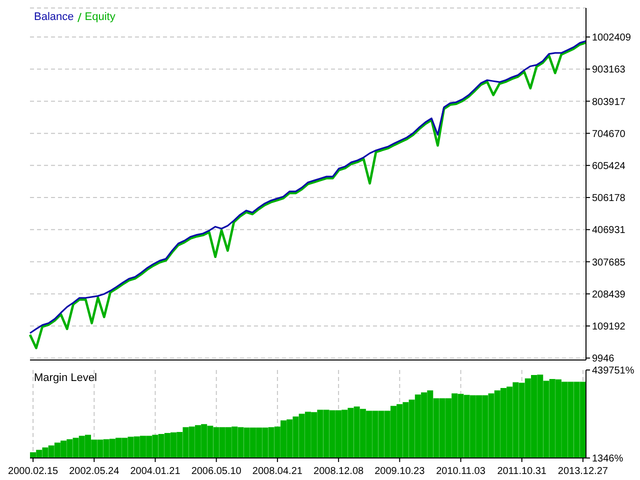  Describe the element at coordinates (155, 471) in the screenshot. I see `x-tick-label: 2004.01.21` at that location.